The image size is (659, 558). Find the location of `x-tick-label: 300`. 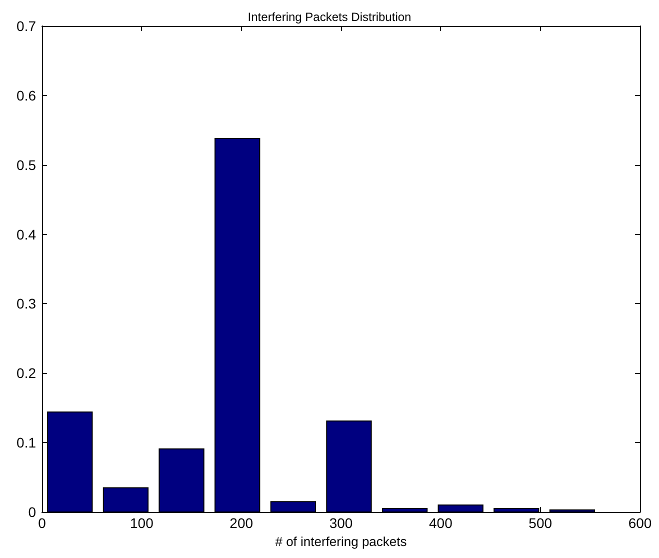

x-tick-label: 300 is located at coordinates (341, 523).